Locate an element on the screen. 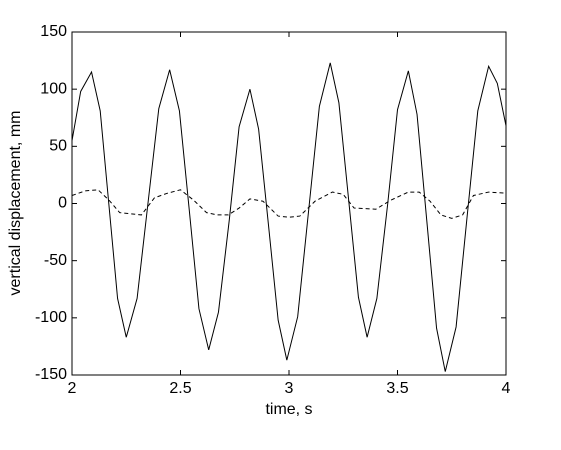 The width and height of the screenshot is (561, 450). y-tick-label: 150 is located at coordinates (53, 31).